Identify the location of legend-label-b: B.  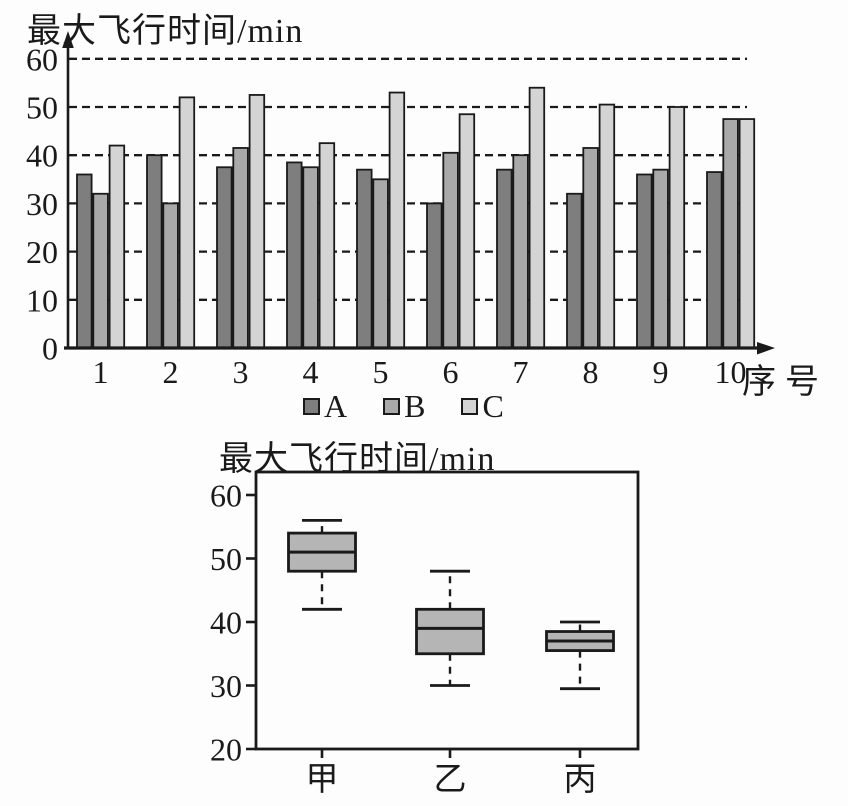
(415, 406).